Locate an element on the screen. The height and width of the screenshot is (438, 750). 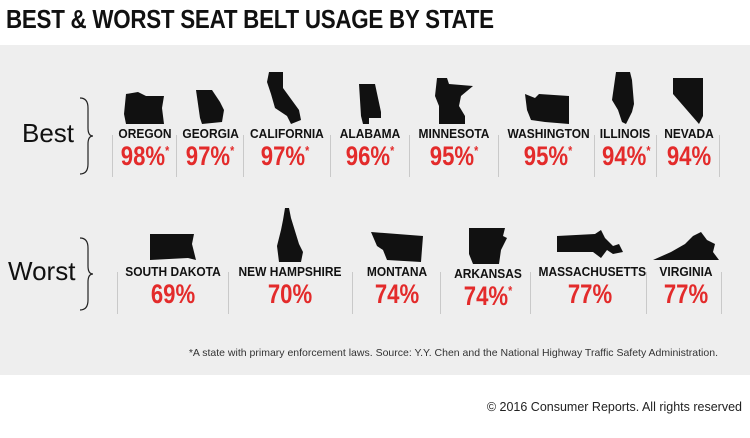
state-name: MINNESOTA is located at coordinates (454, 133).